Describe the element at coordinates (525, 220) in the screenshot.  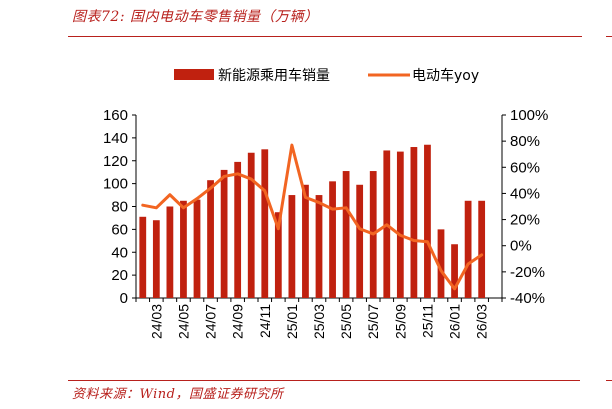
I see `right-tick-label: 20%` at that location.